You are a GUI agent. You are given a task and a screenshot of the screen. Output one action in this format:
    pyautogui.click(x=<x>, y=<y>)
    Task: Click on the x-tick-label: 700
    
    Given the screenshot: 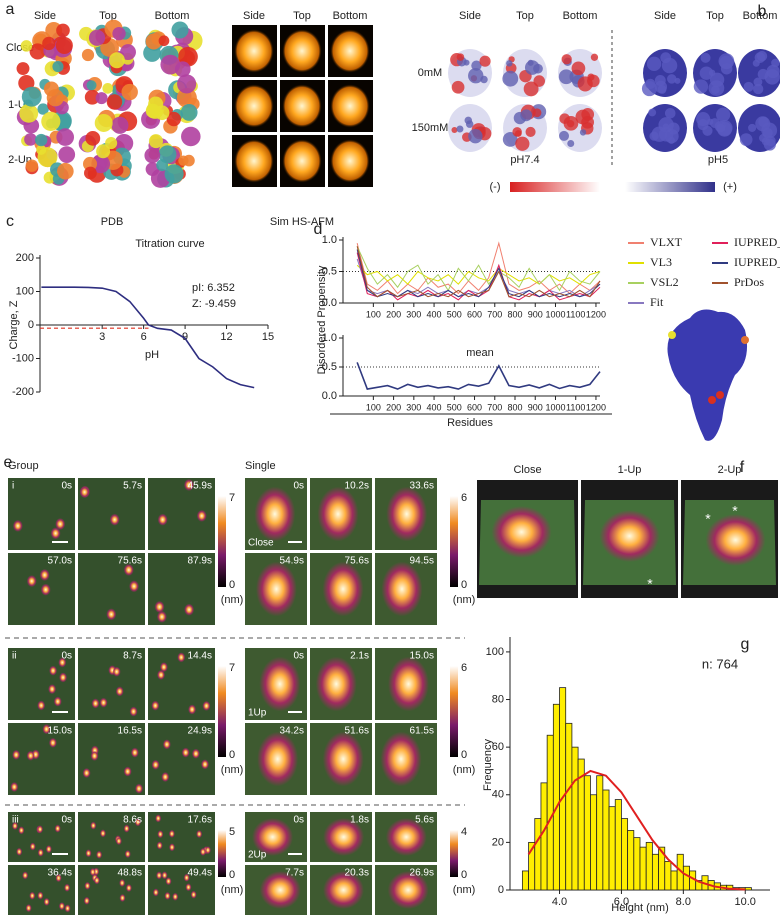 What is the action you would take?
    pyautogui.click(x=494, y=314)
    